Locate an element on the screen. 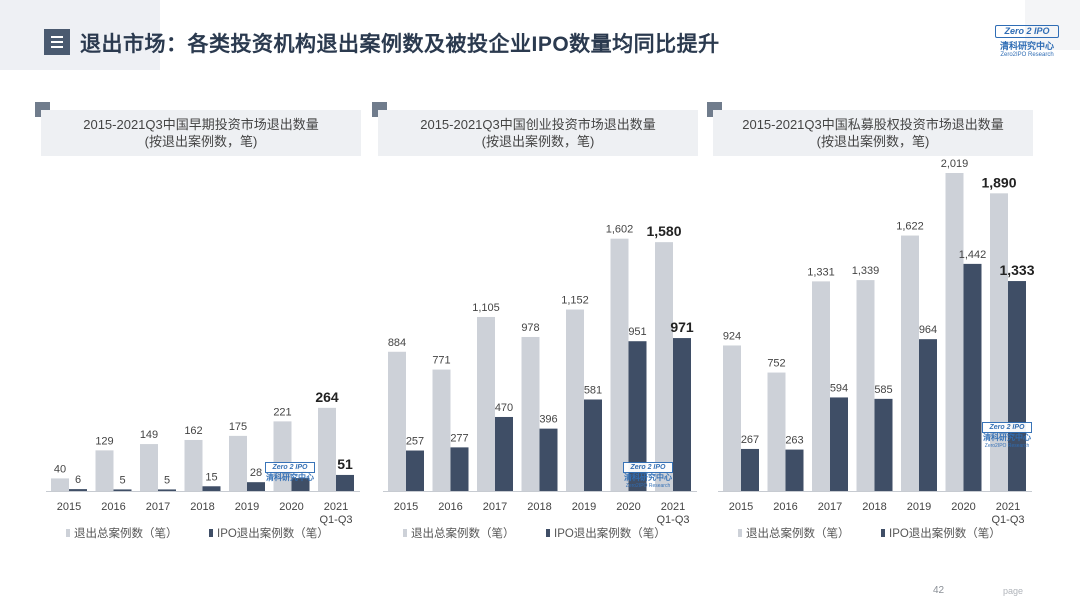 This screenshot has width=1080, height=608. data-label-ipo: 5 is located at coordinates (167, 480).